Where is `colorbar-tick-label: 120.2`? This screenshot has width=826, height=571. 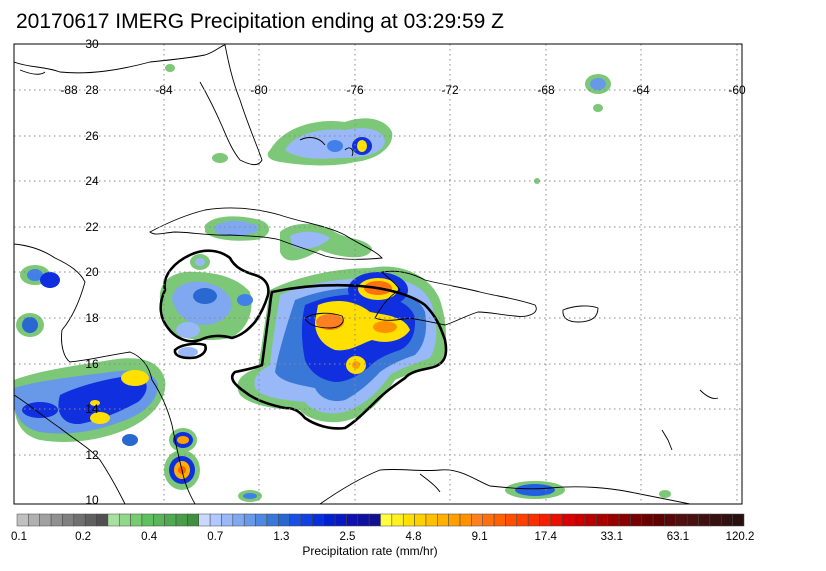 colorbar-tick-label: 120.2 is located at coordinates (740, 537).